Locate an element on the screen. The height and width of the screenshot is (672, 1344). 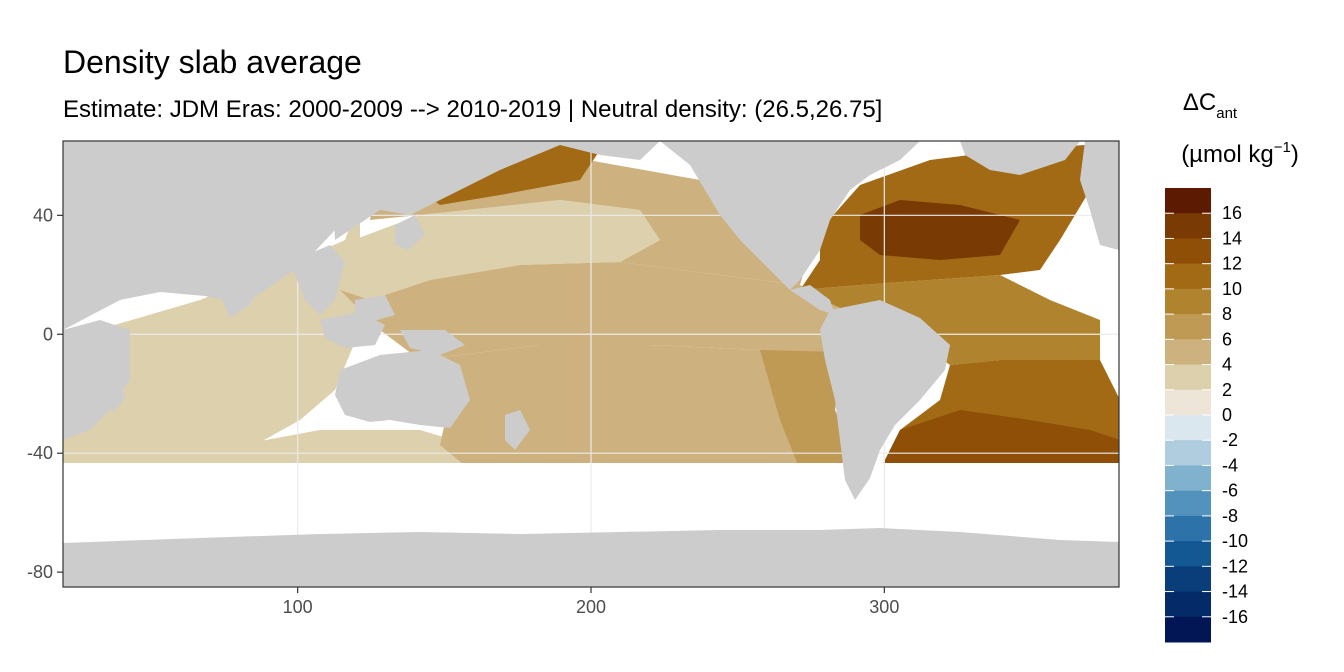
legend-label: -14 is located at coordinates (1235, 592).